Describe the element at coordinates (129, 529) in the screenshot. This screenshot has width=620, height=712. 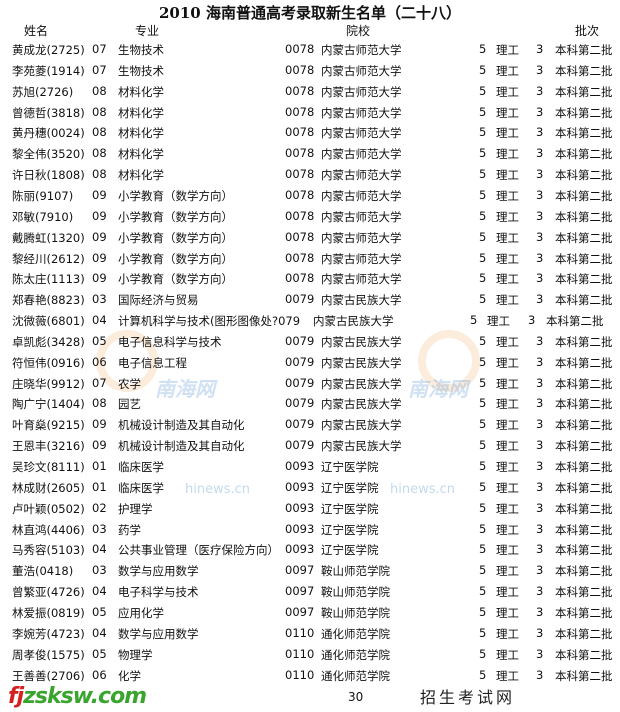
I see `major-name: 药学` at that location.